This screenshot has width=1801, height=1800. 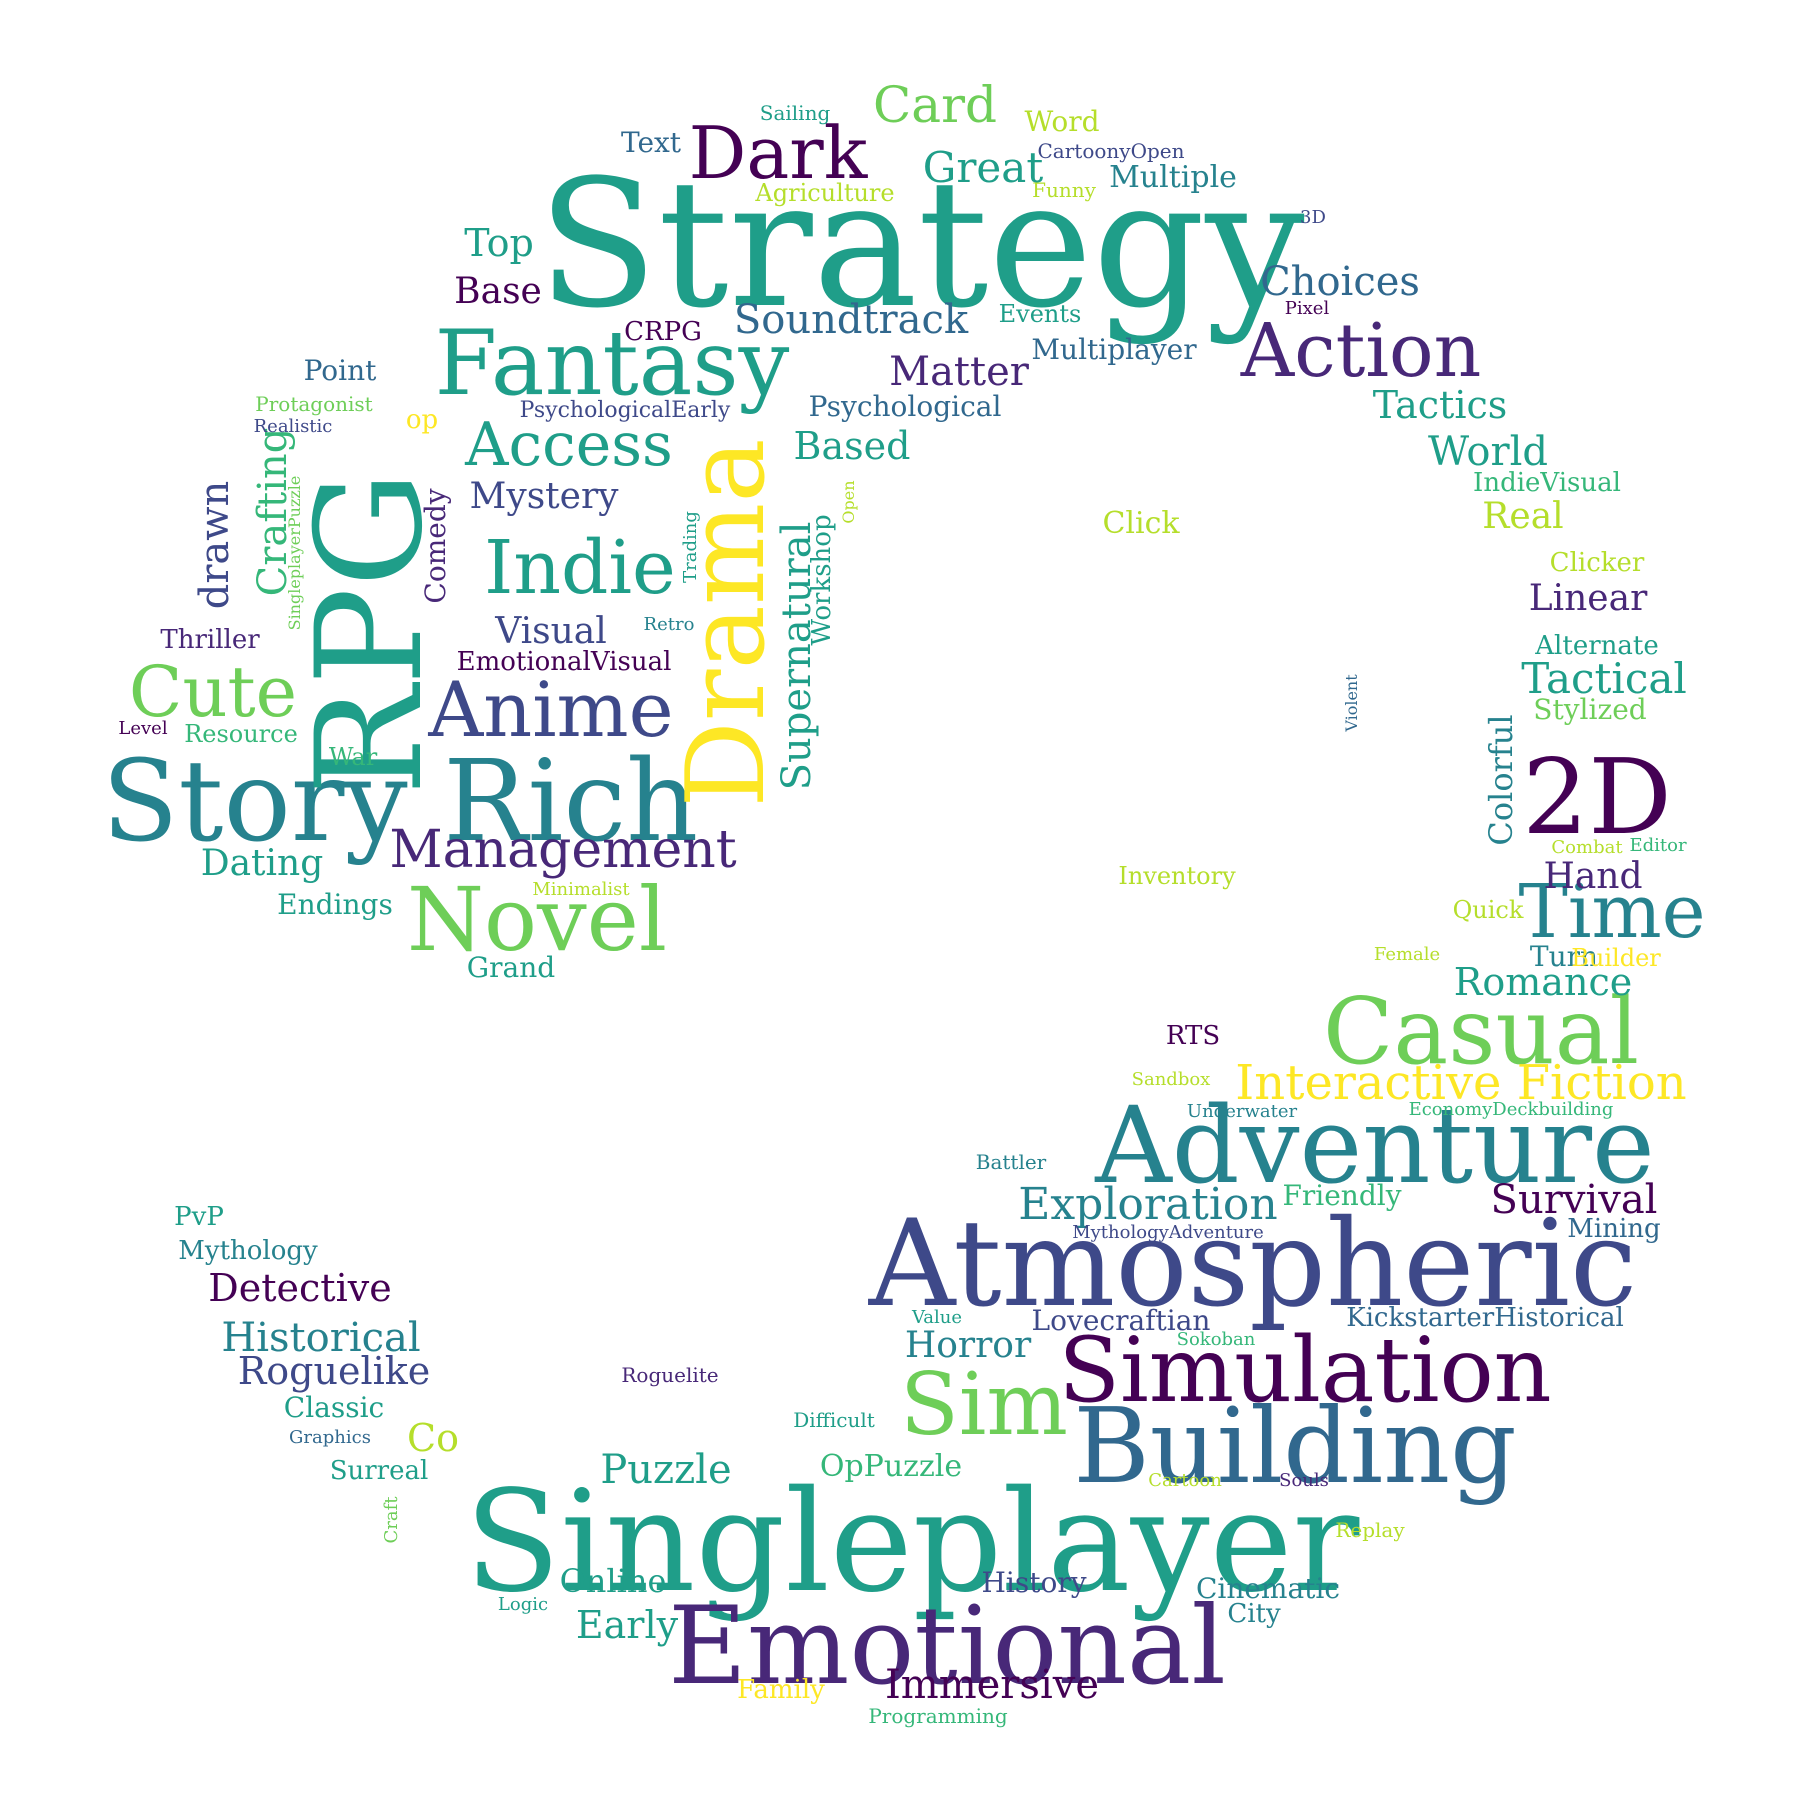 I want to click on word-alternate: Alternate, so click(x=1597, y=646).